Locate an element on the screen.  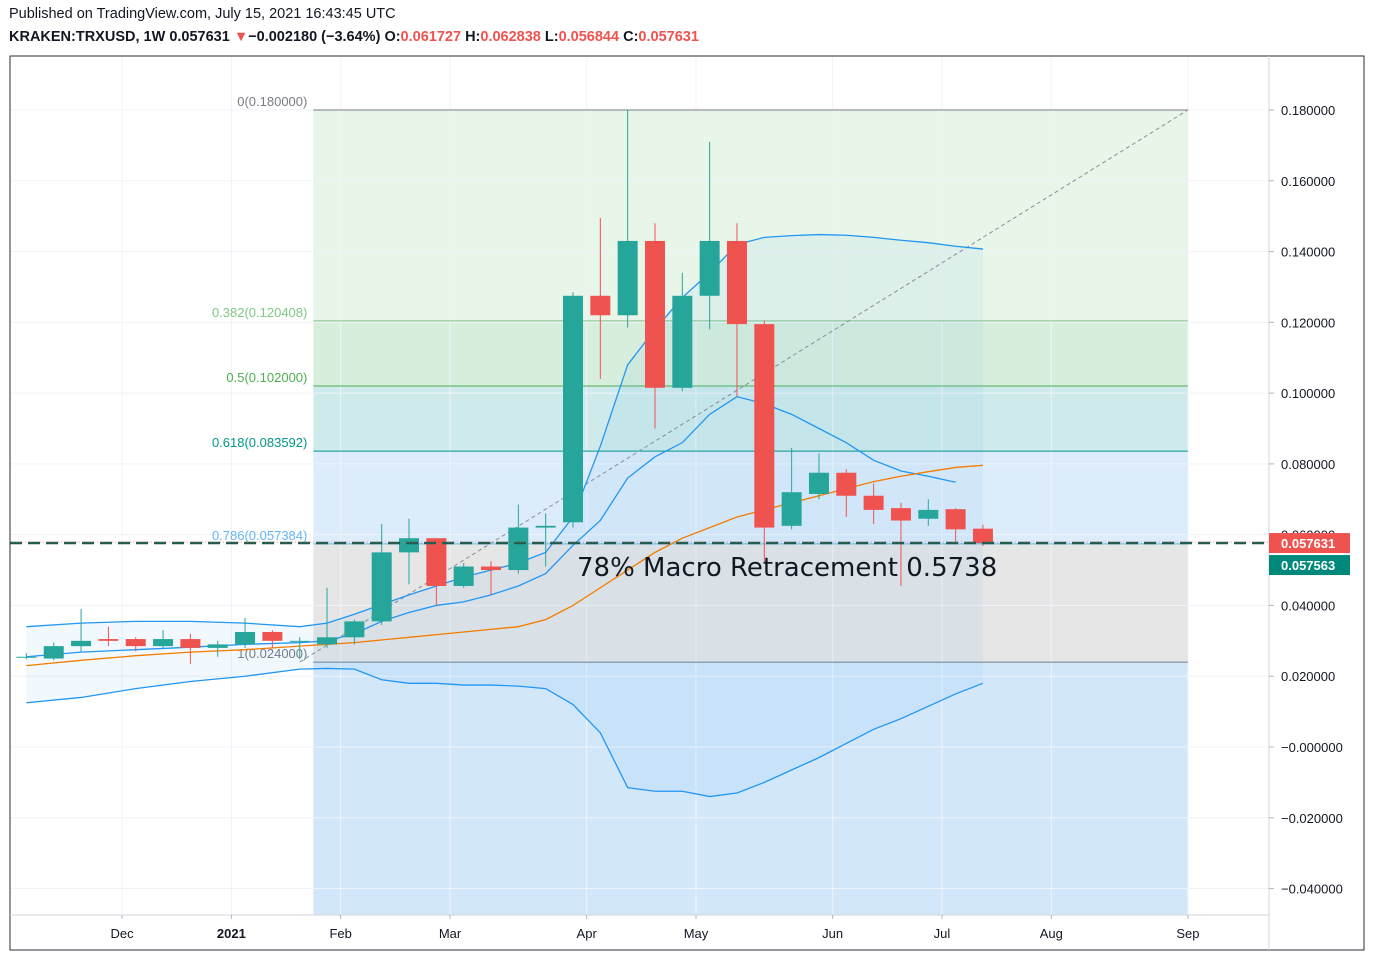
price-change: −0.002180 (−3.64%) is located at coordinates (314, 37).